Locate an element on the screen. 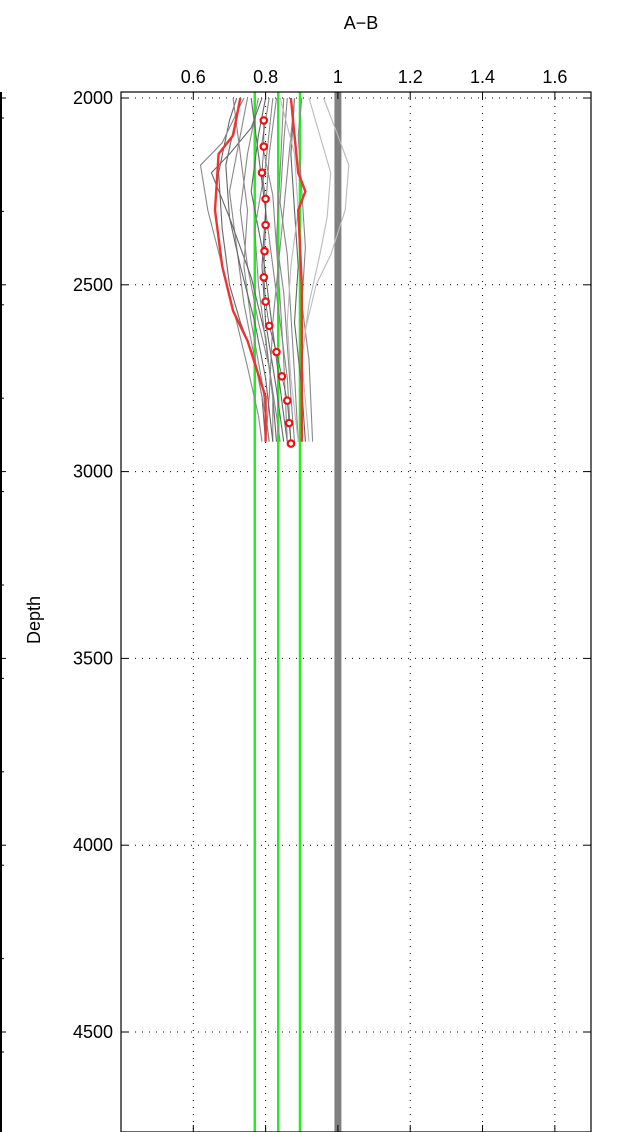  y-tick-label: 3000 is located at coordinates (93, 472).